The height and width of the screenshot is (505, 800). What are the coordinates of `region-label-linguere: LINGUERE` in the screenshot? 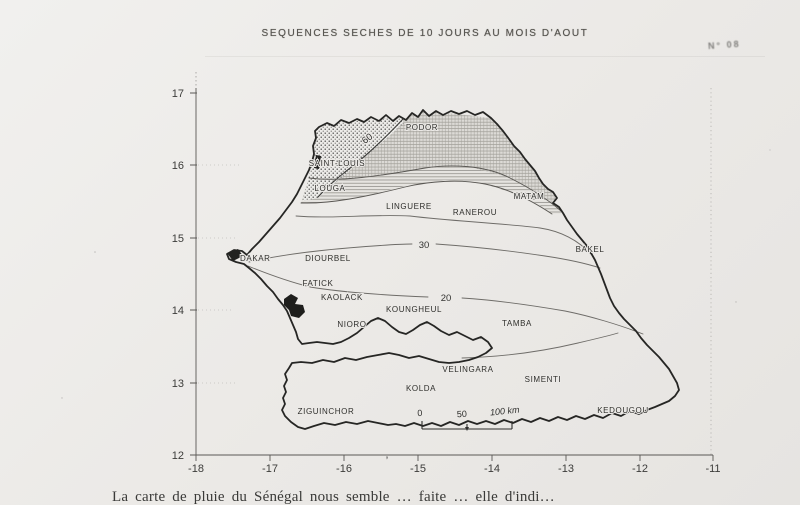 It's located at (409, 206).